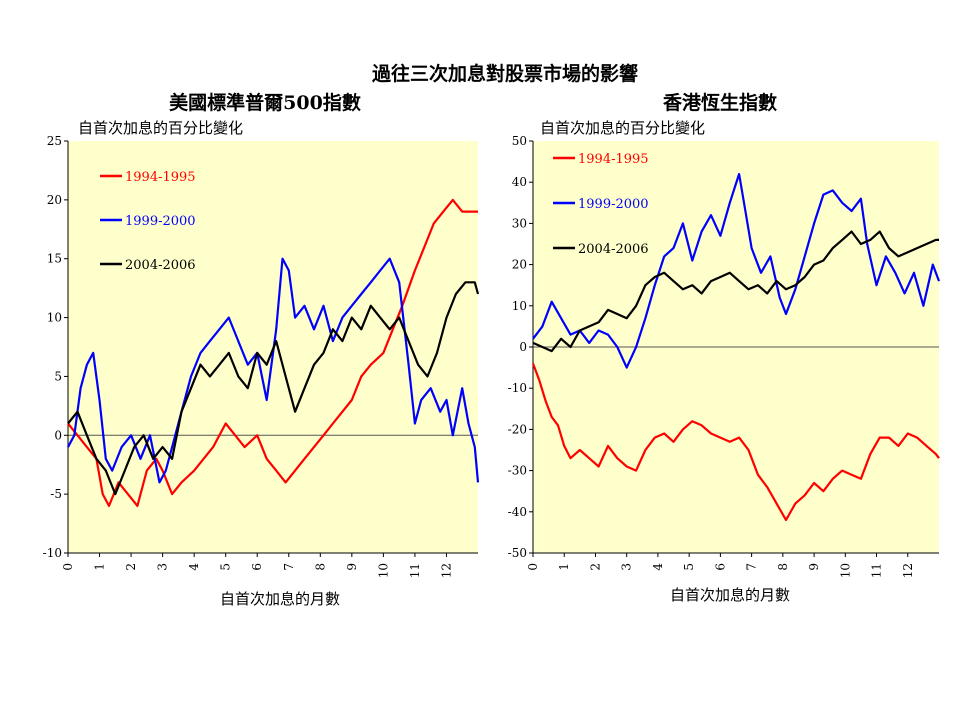 The width and height of the screenshot is (960, 720). What do you see at coordinates (613, 159) in the screenshot?
I see `hsi-legend-label: 1994-1995` at bounding box center [613, 159].